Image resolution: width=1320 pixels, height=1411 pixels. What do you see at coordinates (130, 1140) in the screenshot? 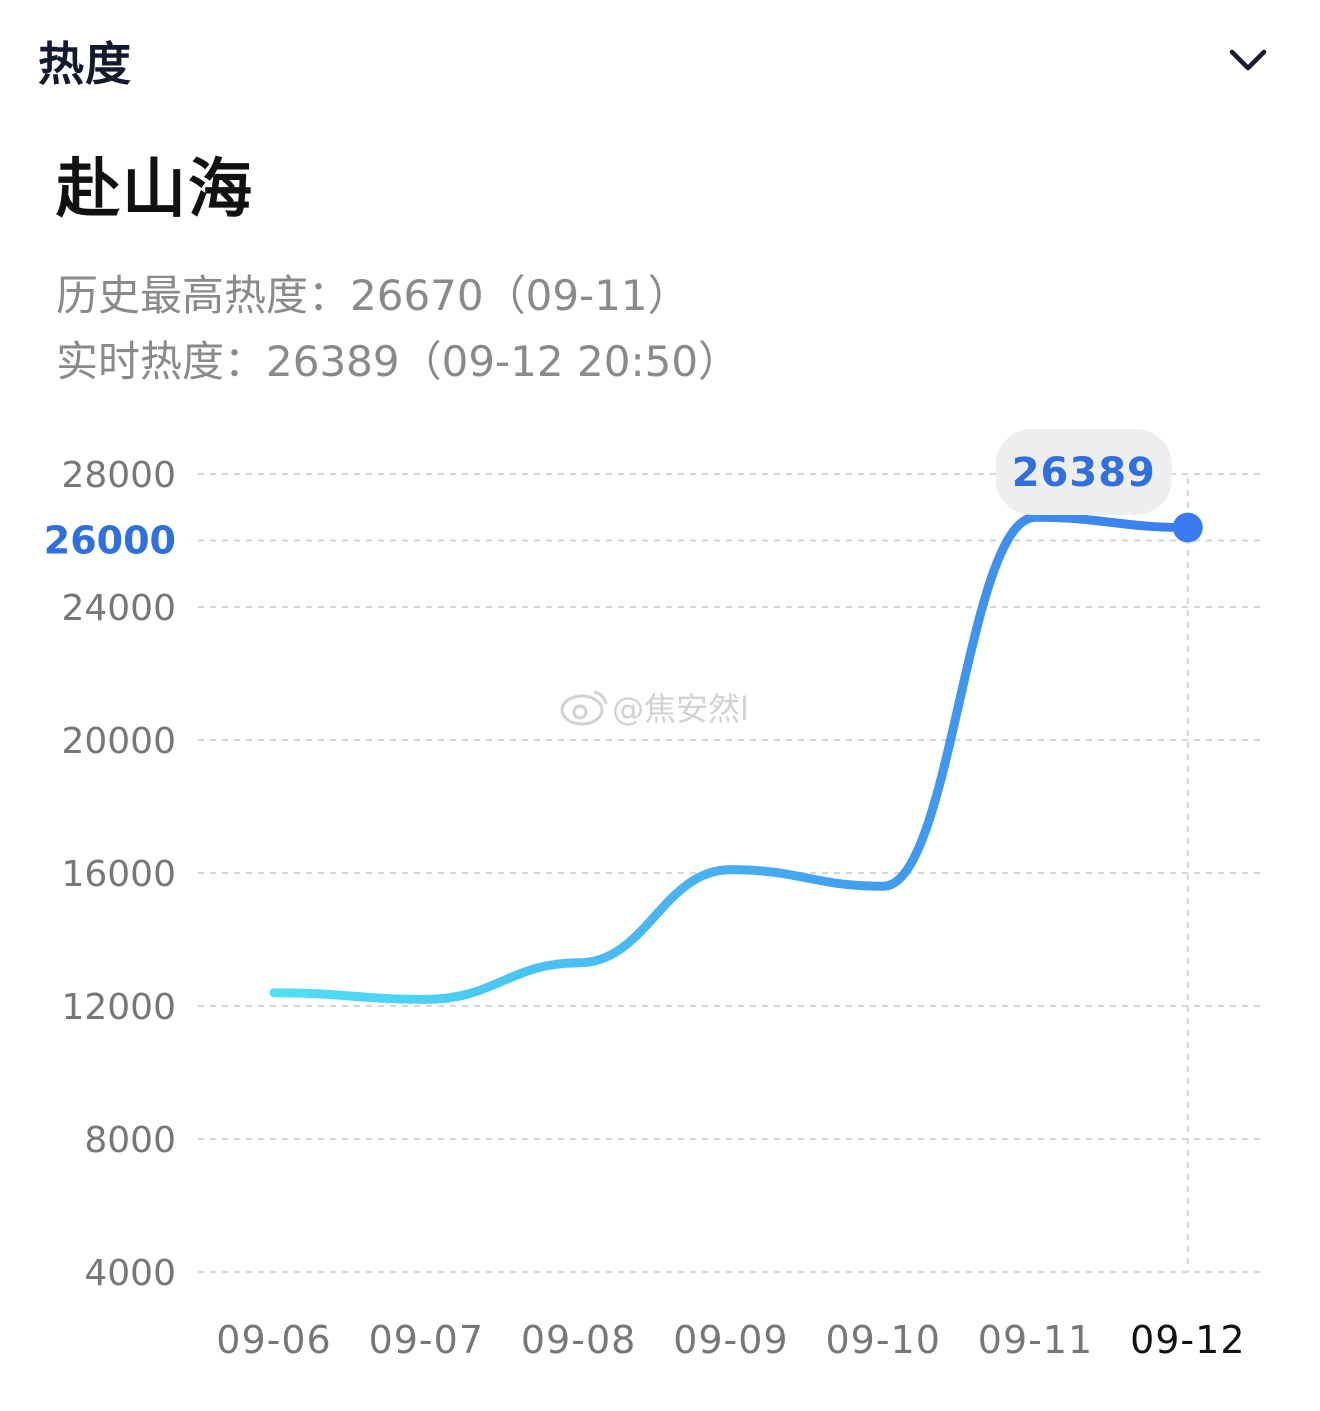
I see `y-tick-label: 8000` at bounding box center [130, 1140].